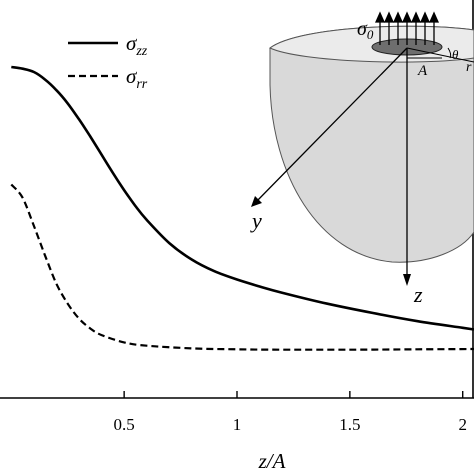  I want to click on x-tick-label: 1, so click(237, 424).